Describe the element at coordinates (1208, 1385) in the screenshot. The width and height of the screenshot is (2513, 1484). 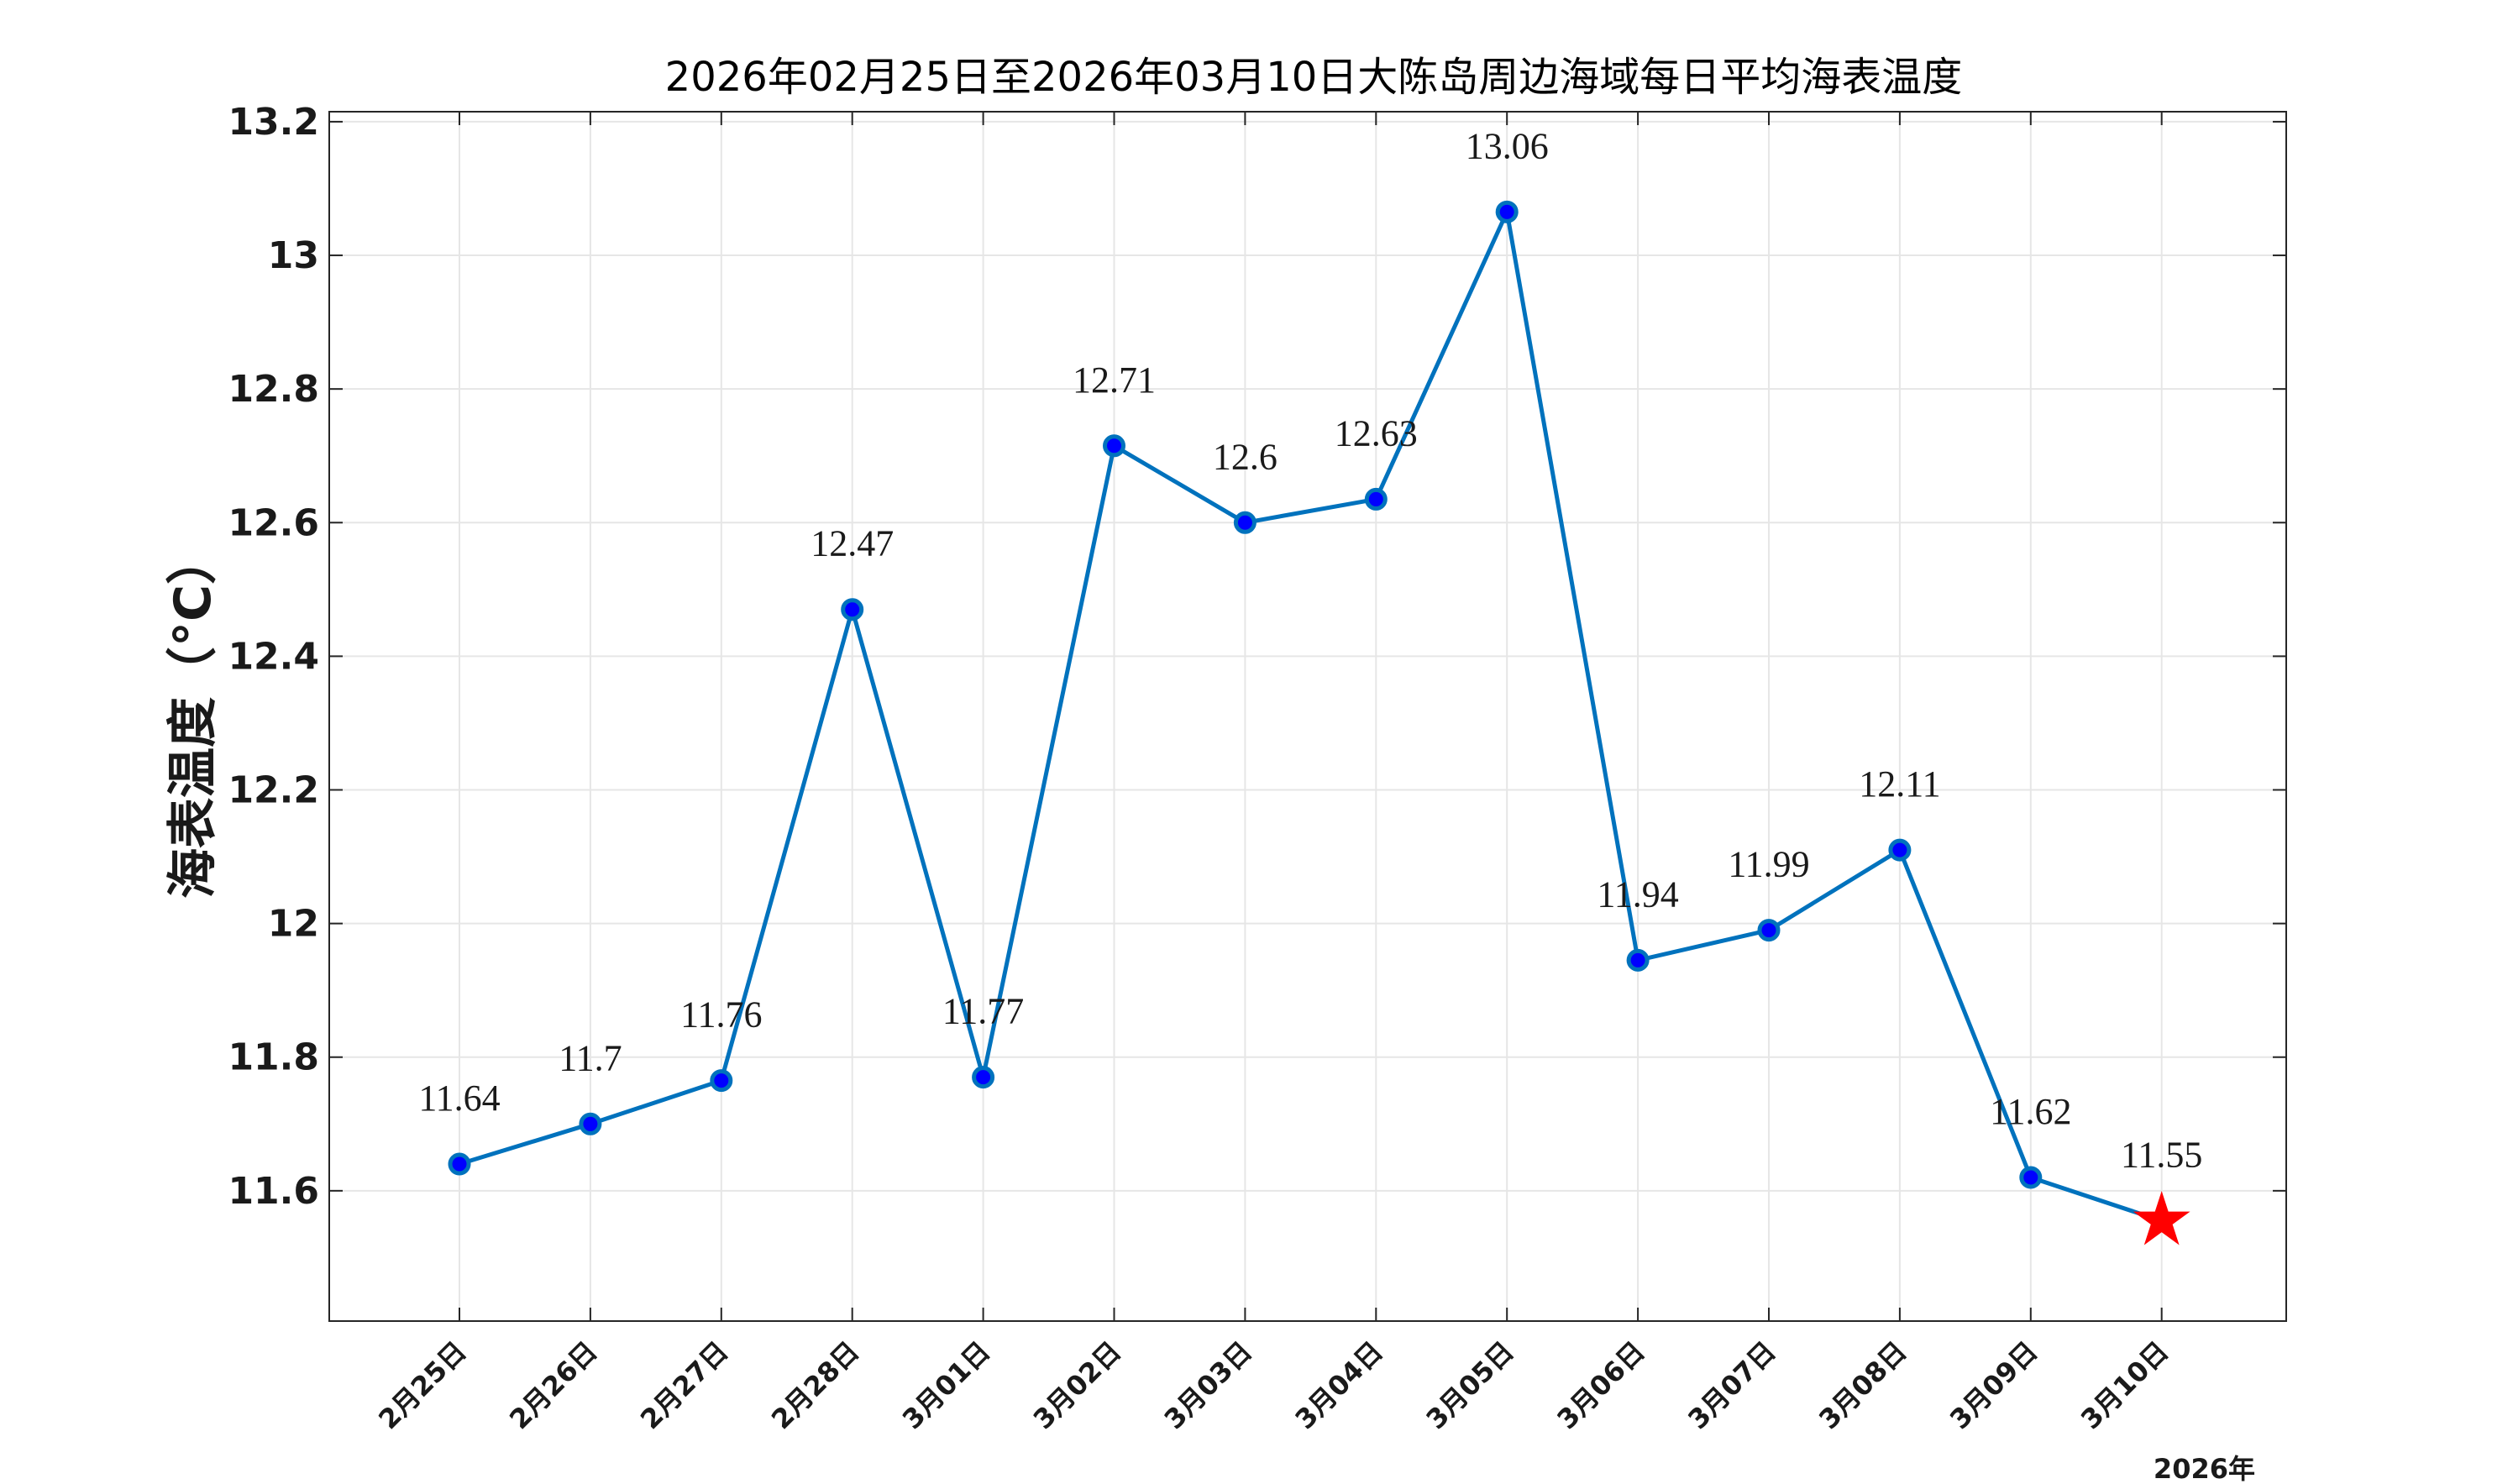
I see `x-tick-label: 3月03日` at that location.